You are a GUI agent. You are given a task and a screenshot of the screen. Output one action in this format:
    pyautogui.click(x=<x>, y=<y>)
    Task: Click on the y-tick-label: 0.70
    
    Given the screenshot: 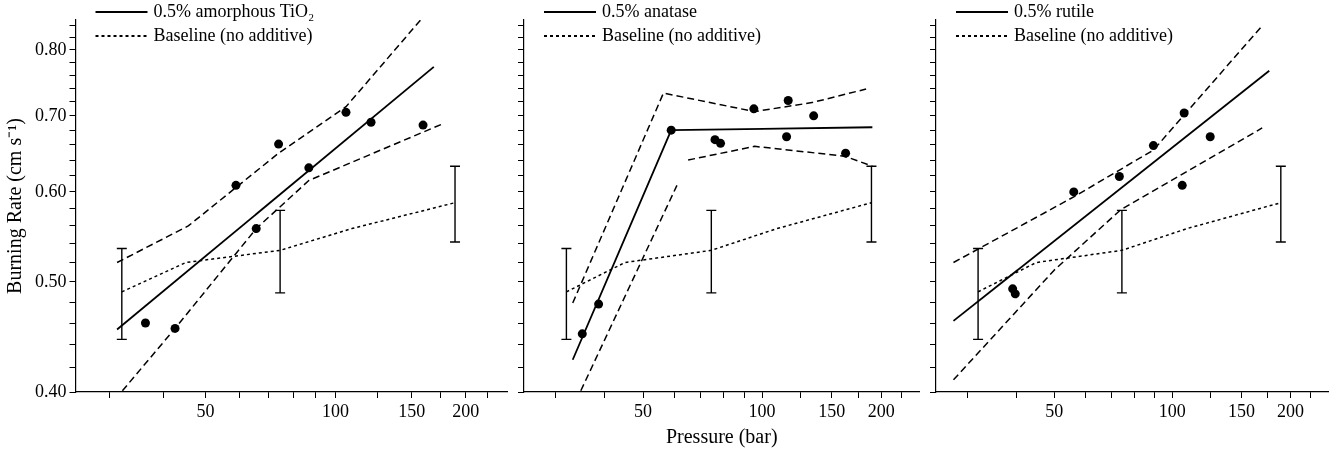 What is the action you would take?
    pyautogui.click(x=51, y=114)
    